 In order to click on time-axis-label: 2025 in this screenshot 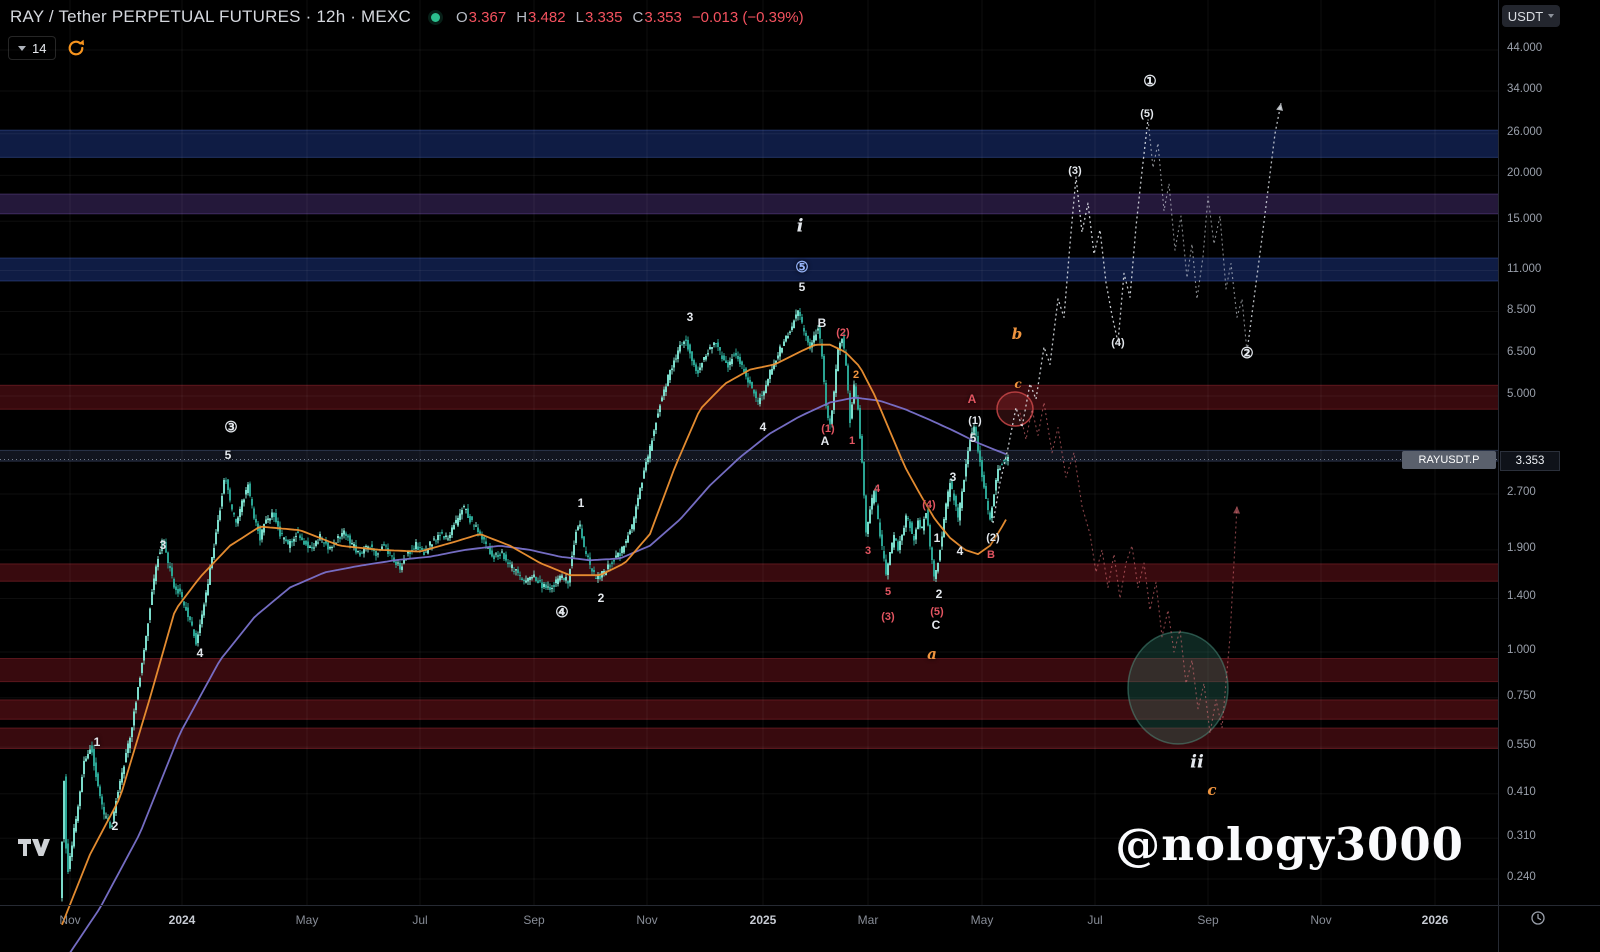, I will do `click(763, 920)`.